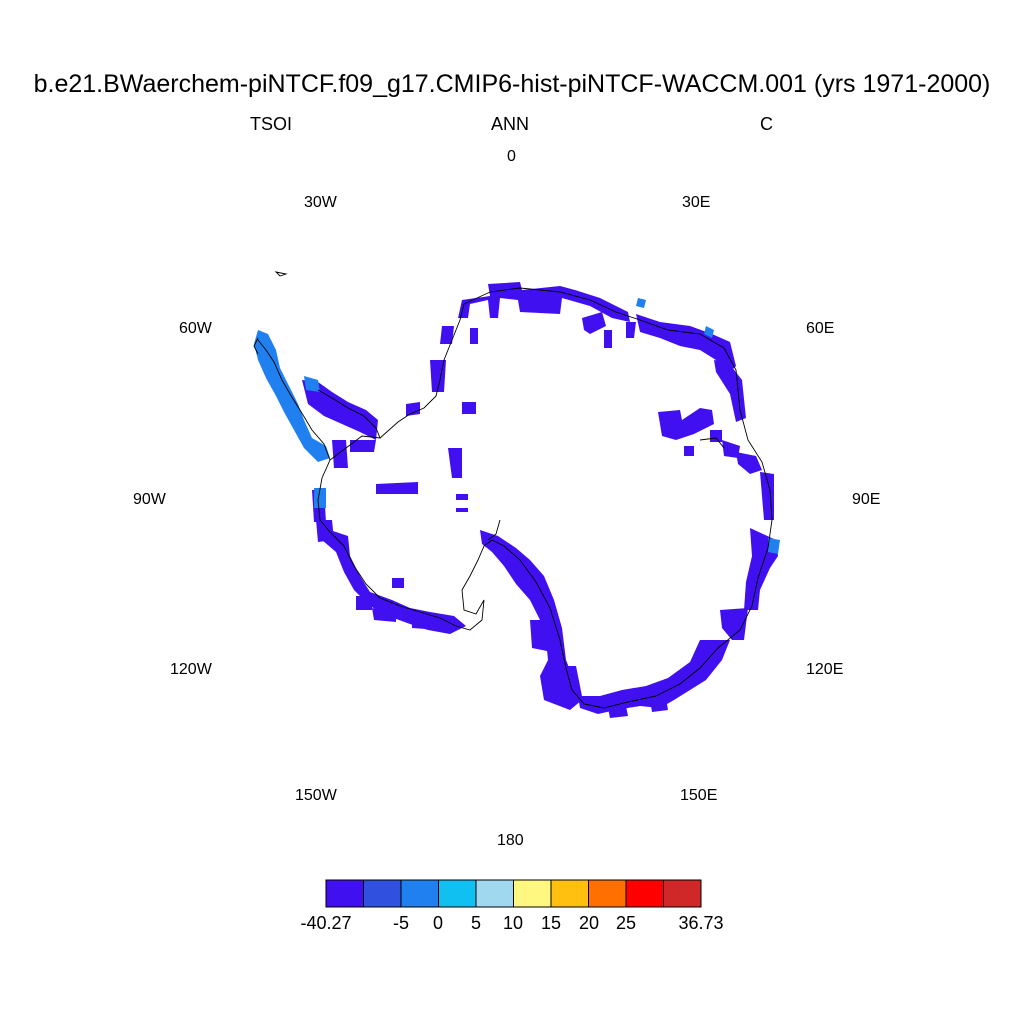 This screenshot has height=1024, width=1024. Describe the element at coordinates (626, 923) in the screenshot. I see `colorbar-tick-label: 25` at that location.